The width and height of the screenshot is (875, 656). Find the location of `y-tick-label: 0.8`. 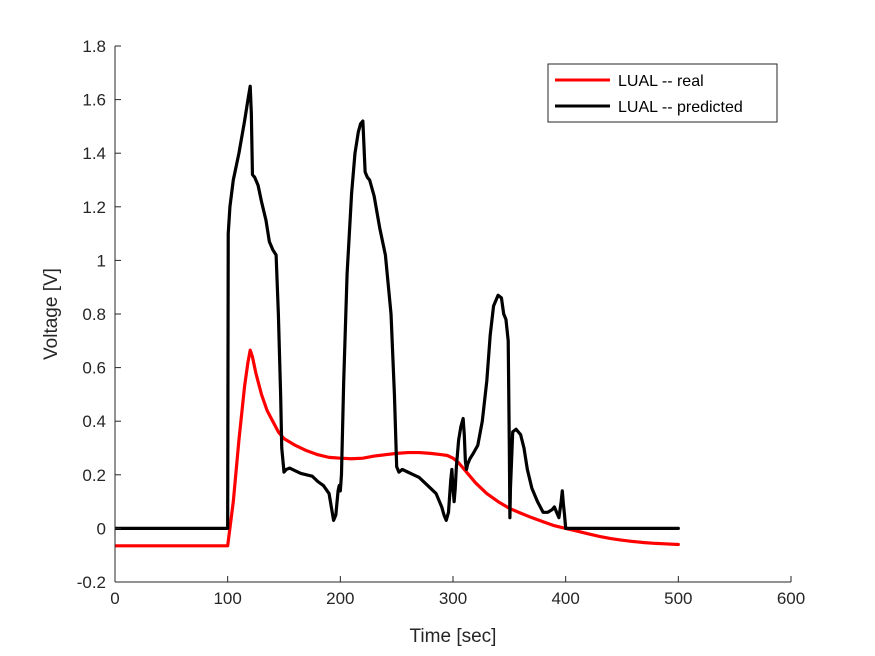

y-tick-label: 0.8 is located at coordinates (94, 314).